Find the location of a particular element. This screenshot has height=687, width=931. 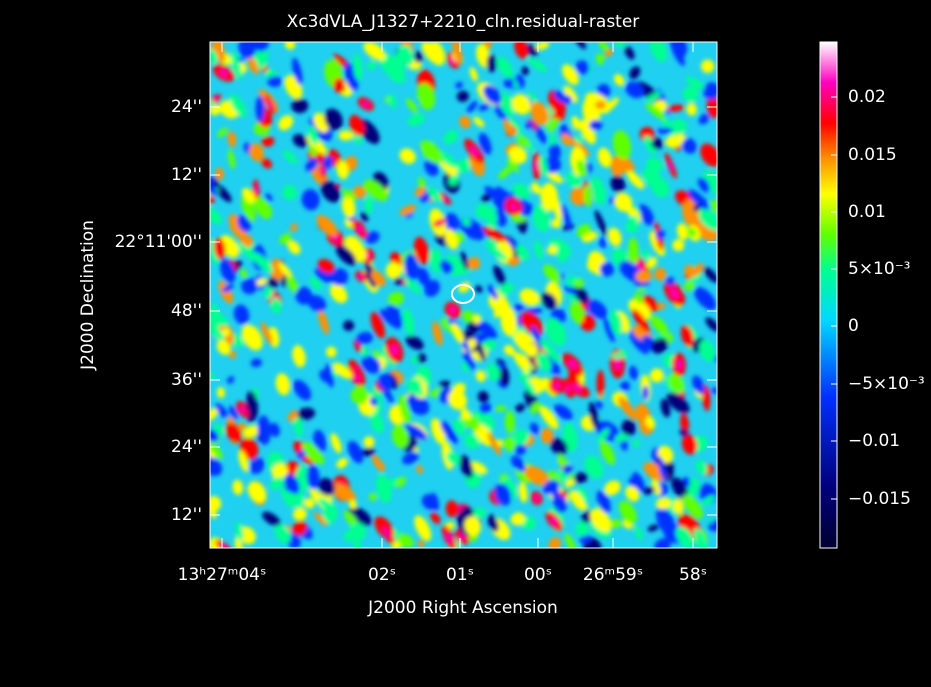

colorbar-tick-label: 5×10⁻³ is located at coordinates (879, 269).